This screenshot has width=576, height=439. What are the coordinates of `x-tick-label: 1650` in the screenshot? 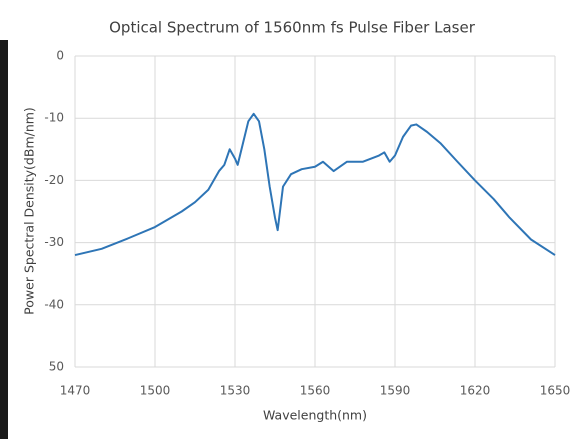 It's located at (555, 391).